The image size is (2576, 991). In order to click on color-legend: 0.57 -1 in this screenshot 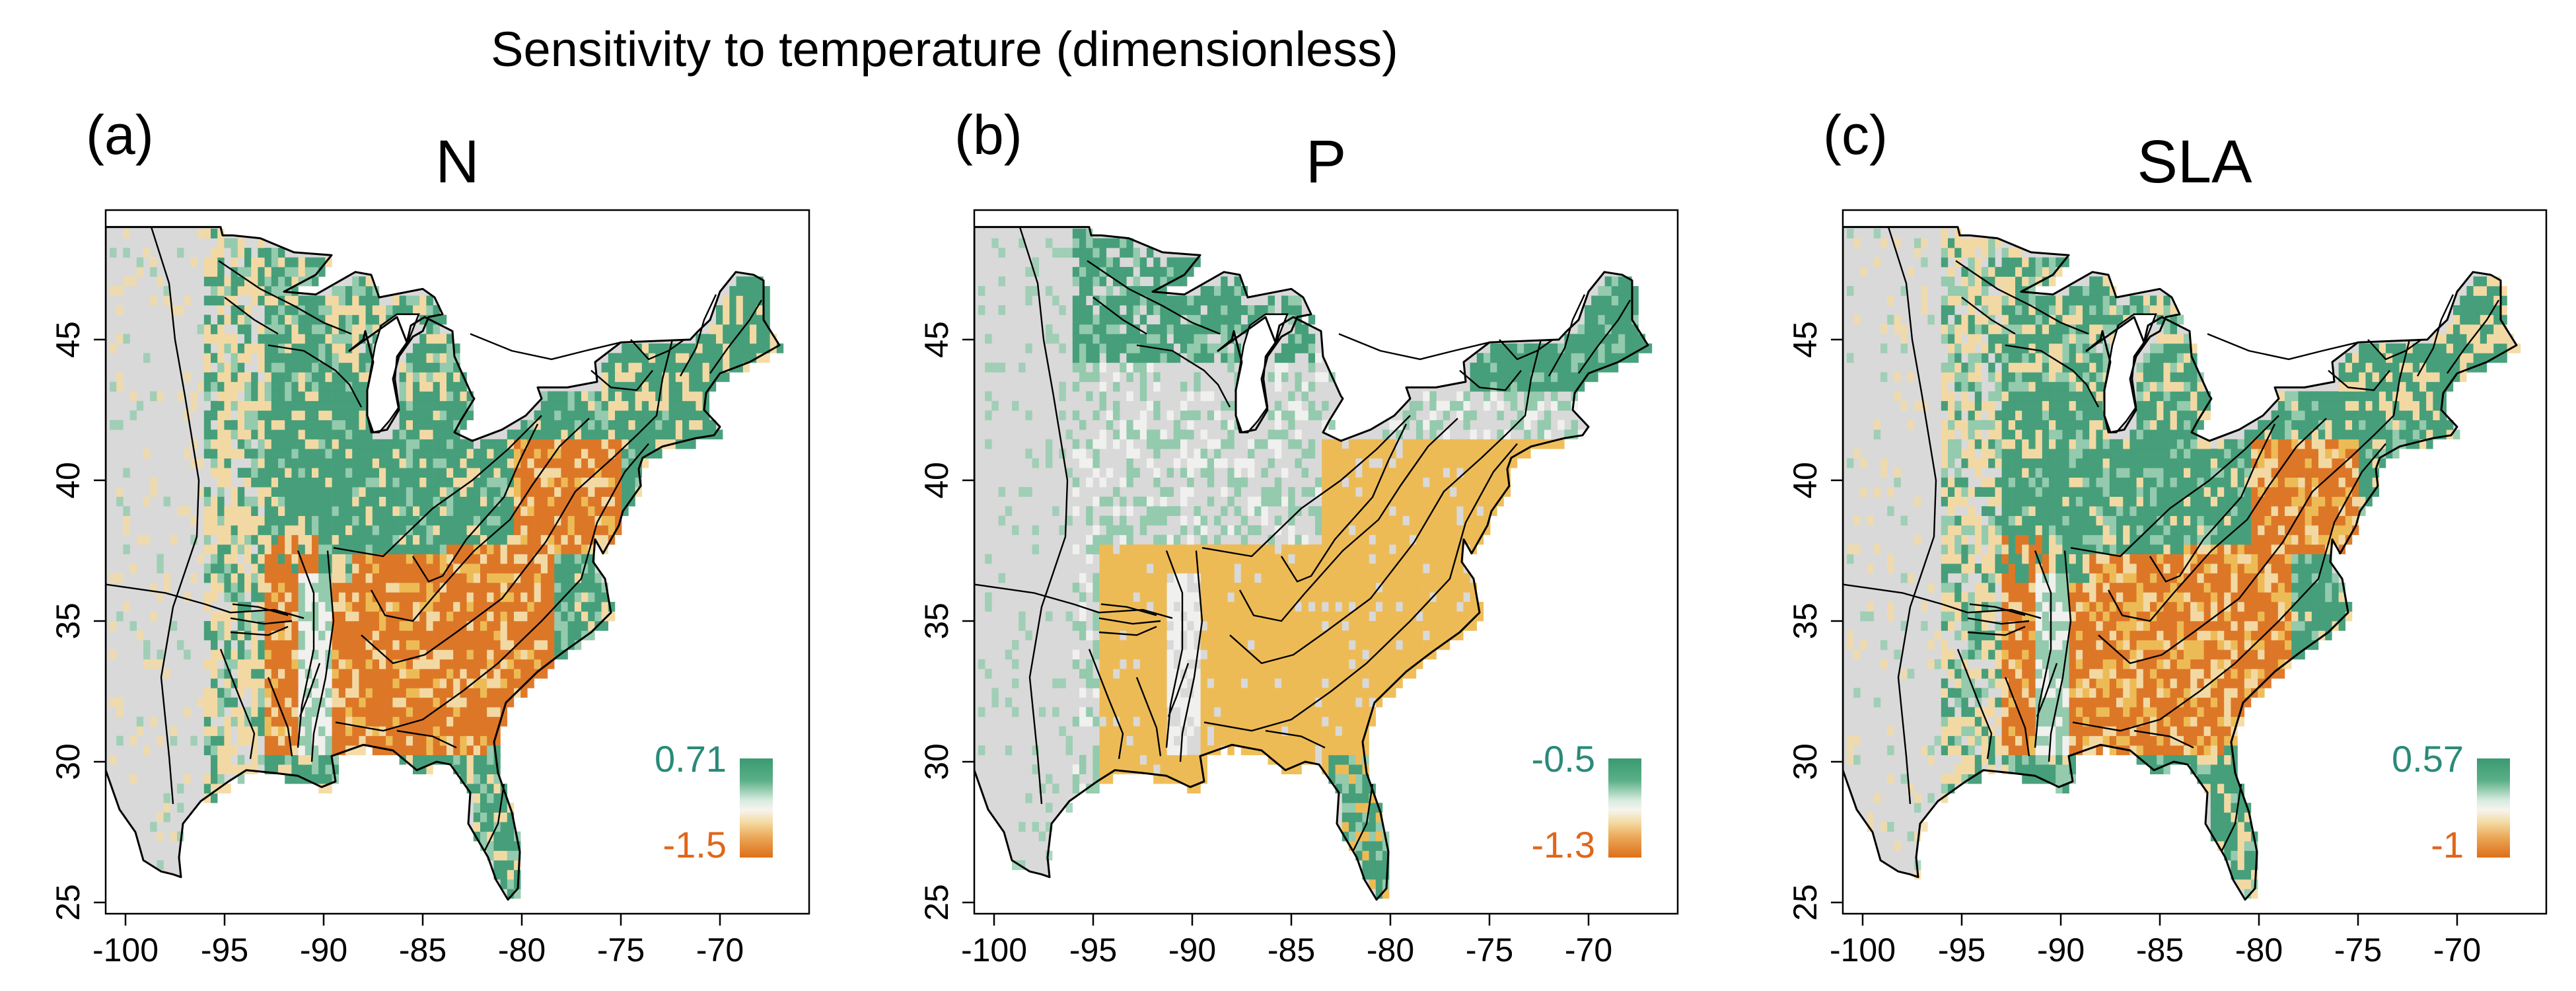, I will do `click(2451, 801)`.